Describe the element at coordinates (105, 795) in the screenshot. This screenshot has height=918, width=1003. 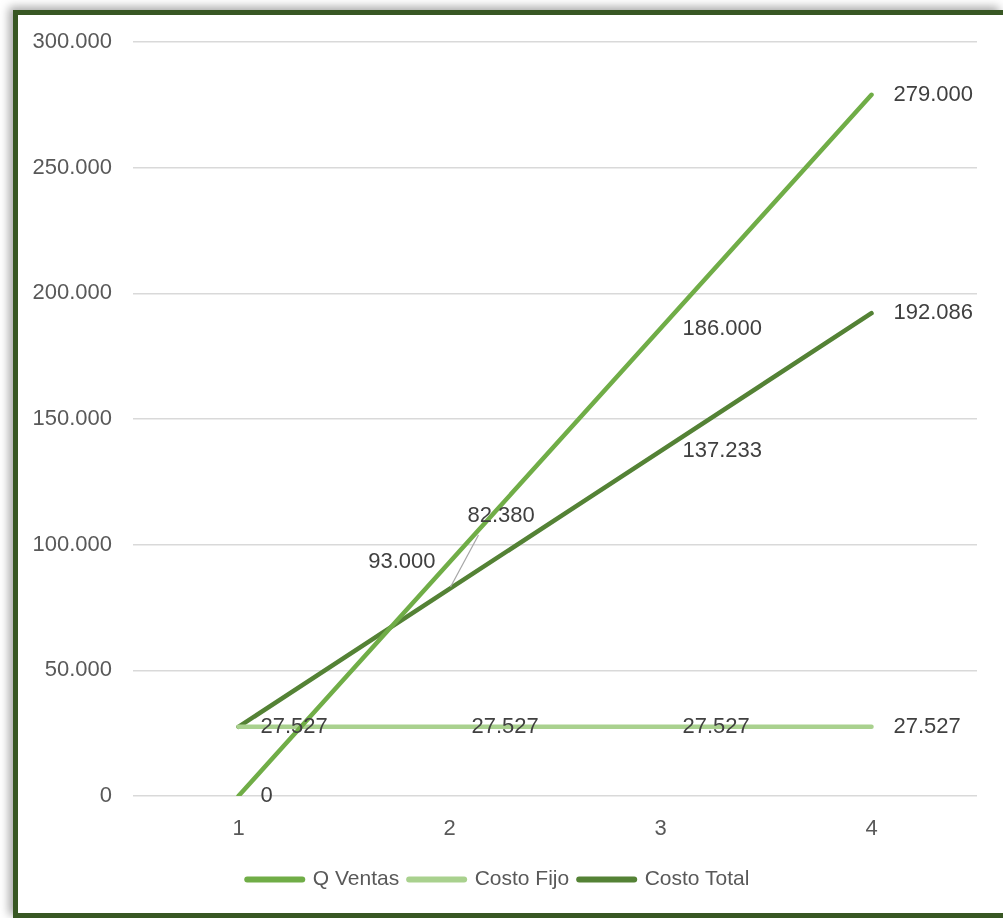
I see `y-tick-label: 0` at that location.